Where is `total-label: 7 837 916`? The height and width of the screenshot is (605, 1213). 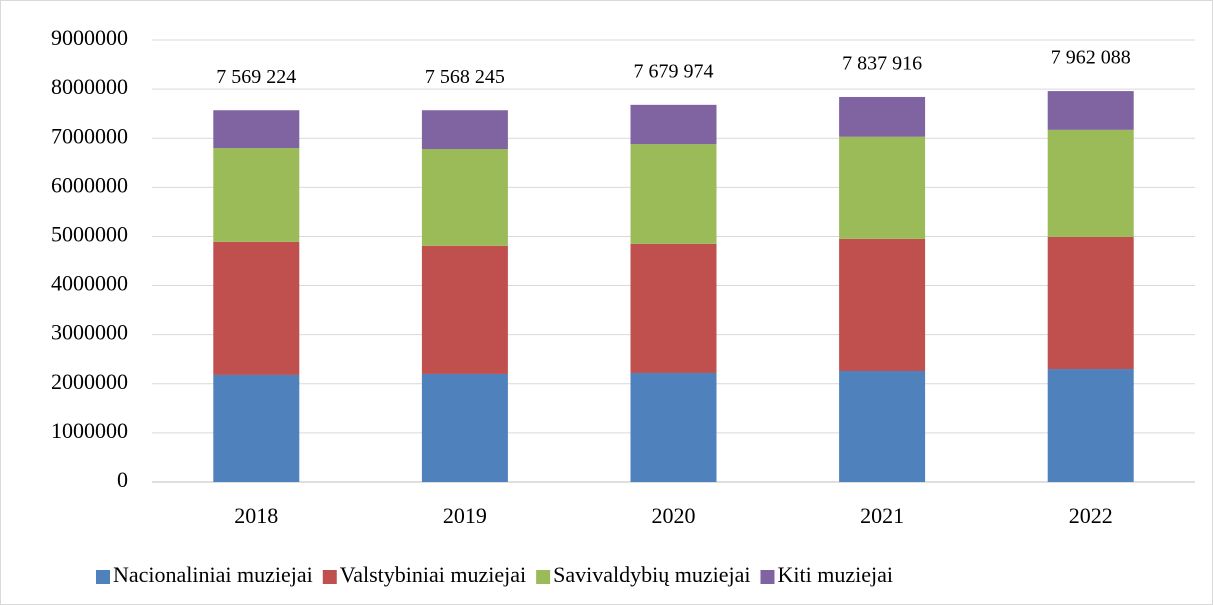
total-label: 7 837 916 is located at coordinates (882, 64).